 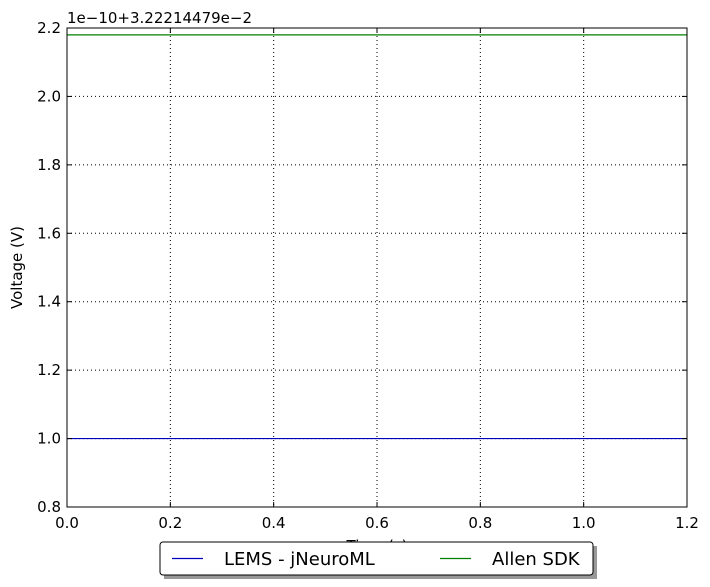 What do you see at coordinates (480, 523) in the screenshot?
I see `x-tick-label: 0.8` at bounding box center [480, 523].